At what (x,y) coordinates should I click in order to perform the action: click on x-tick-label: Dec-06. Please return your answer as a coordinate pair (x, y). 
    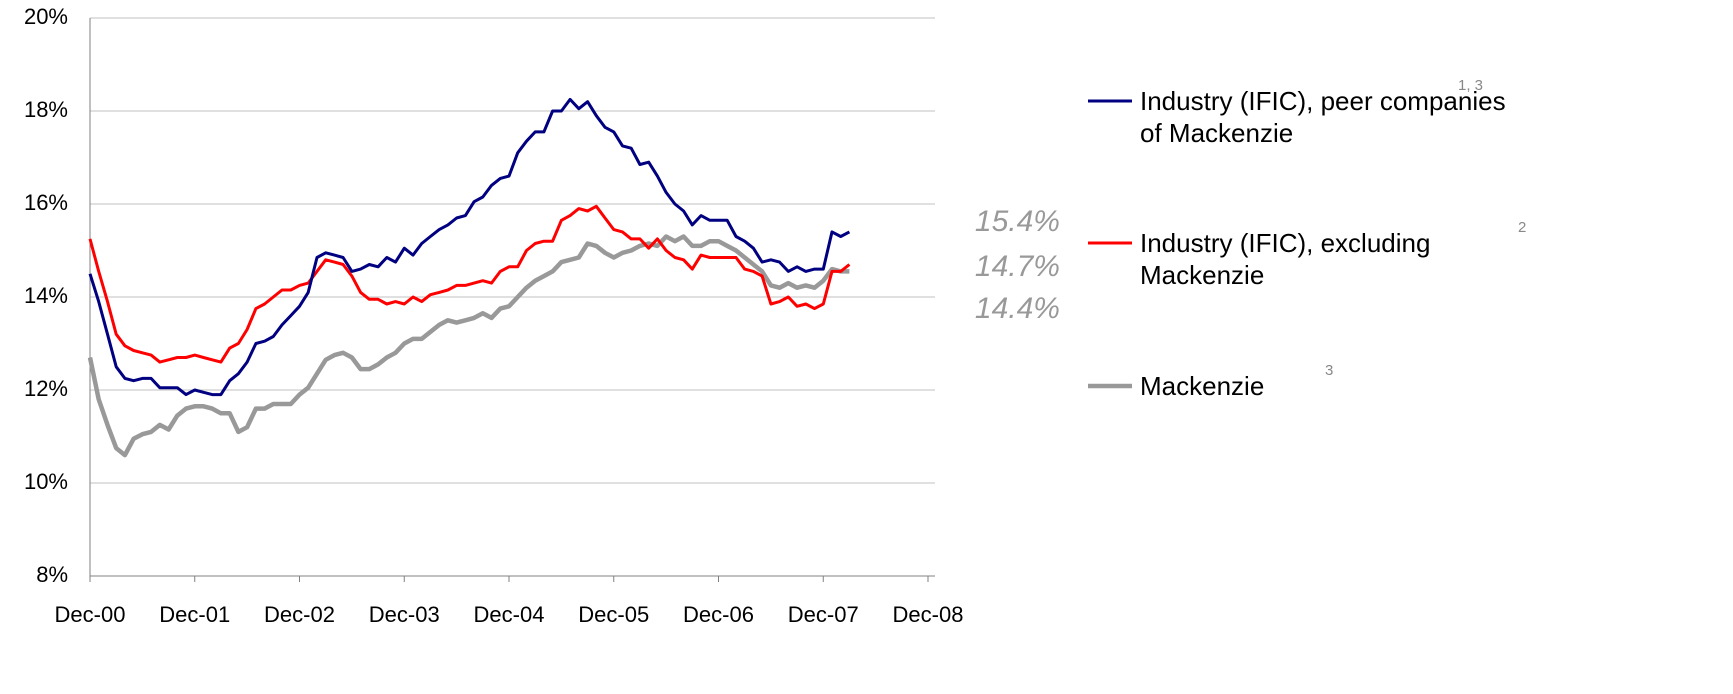
    Looking at the image, I should click on (718, 614).